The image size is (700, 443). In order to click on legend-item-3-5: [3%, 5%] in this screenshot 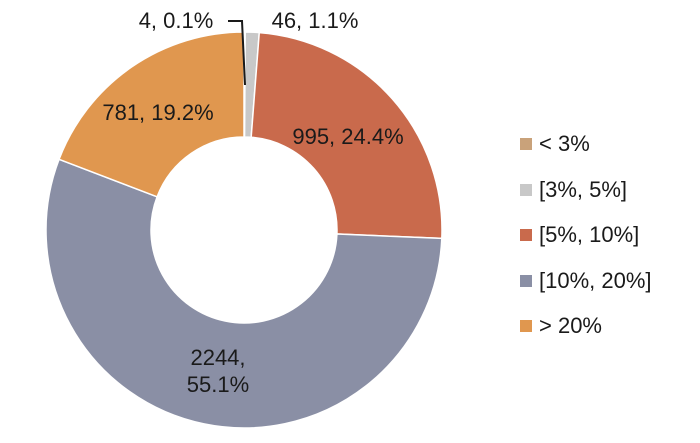, I will do `click(605, 189)`.